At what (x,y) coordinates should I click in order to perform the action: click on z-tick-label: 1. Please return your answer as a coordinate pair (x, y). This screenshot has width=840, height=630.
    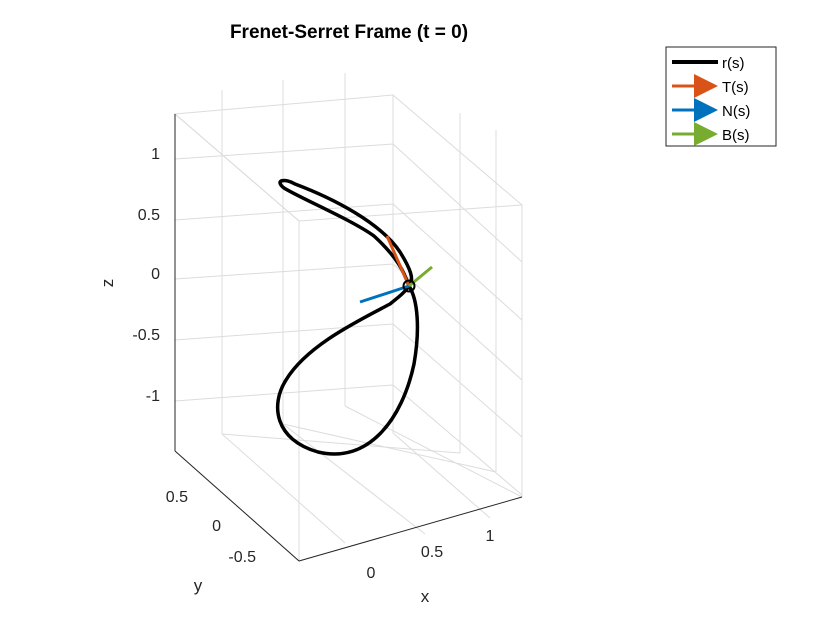
    Looking at the image, I should click on (155, 154).